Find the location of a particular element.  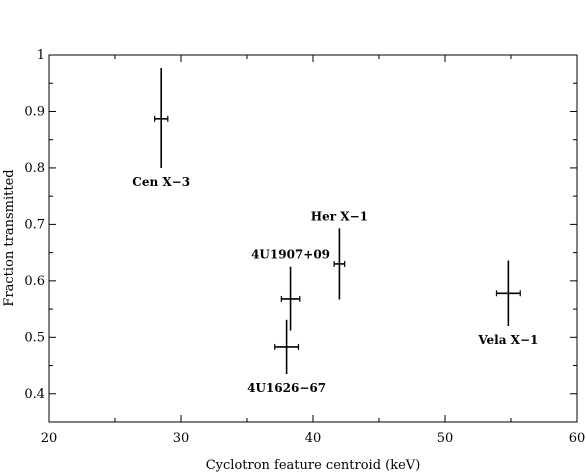

x-tick-label: 20 is located at coordinates (49, 438).